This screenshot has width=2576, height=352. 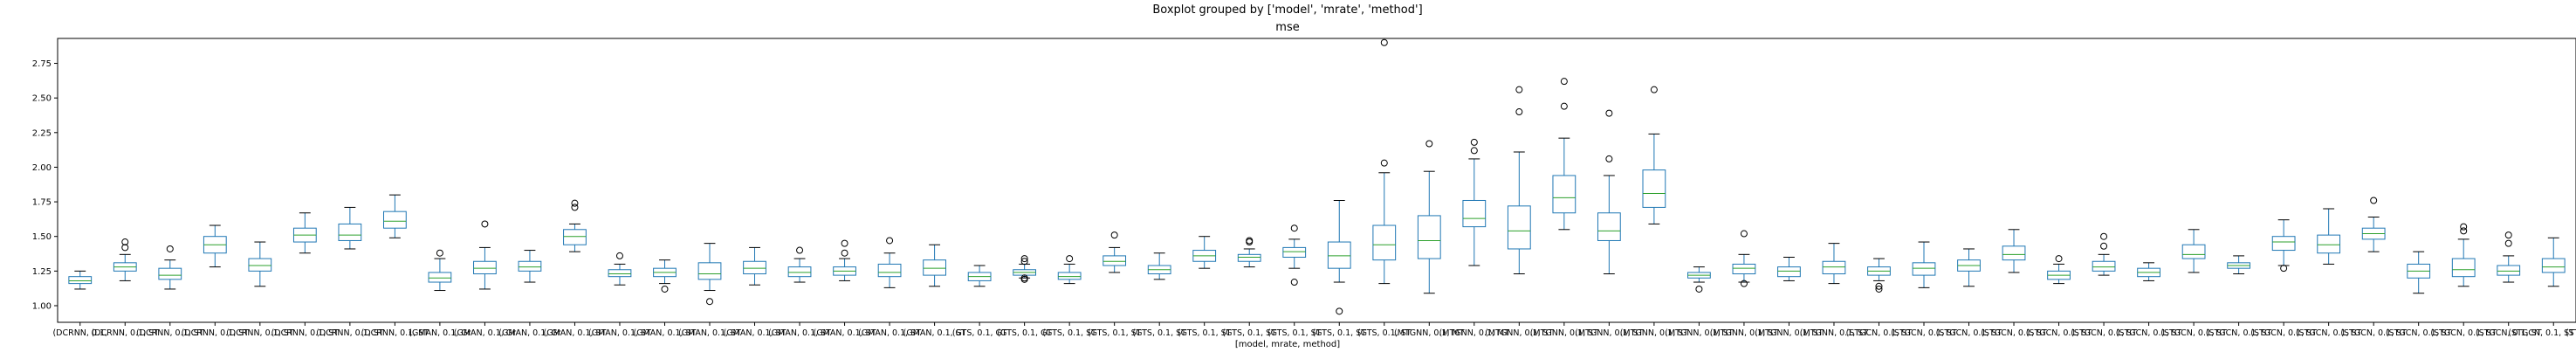 I want to click on y-tick-label: 2.00, so click(x=42, y=168).